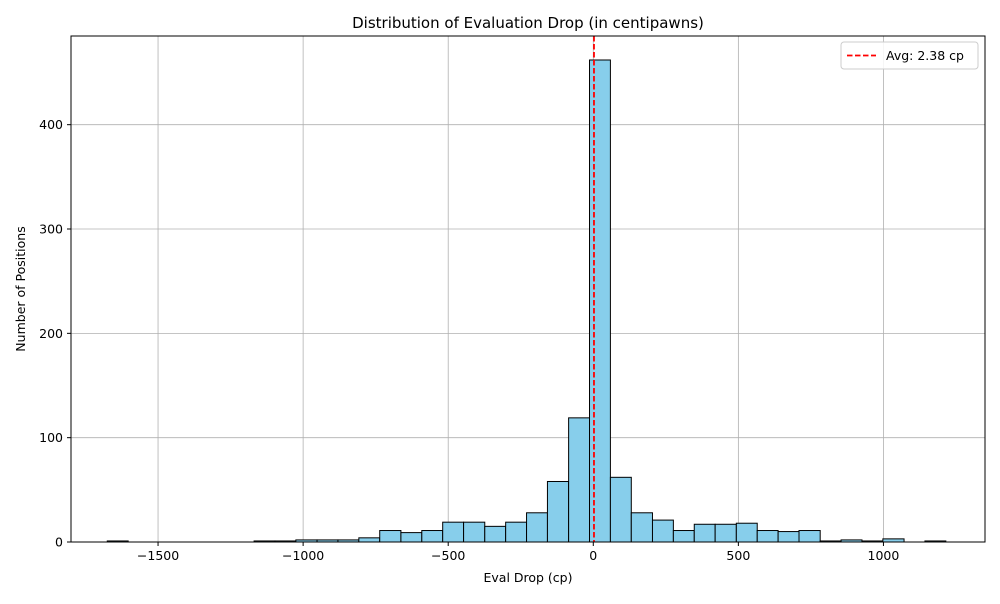 The image size is (1000, 604). What do you see at coordinates (593, 555) in the screenshot?
I see `x-tick-label: 0` at bounding box center [593, 555].